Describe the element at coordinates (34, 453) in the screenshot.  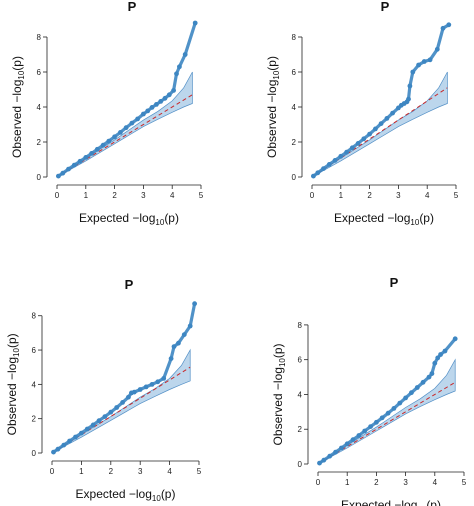
I see `y-tick-label: 0` at that location.